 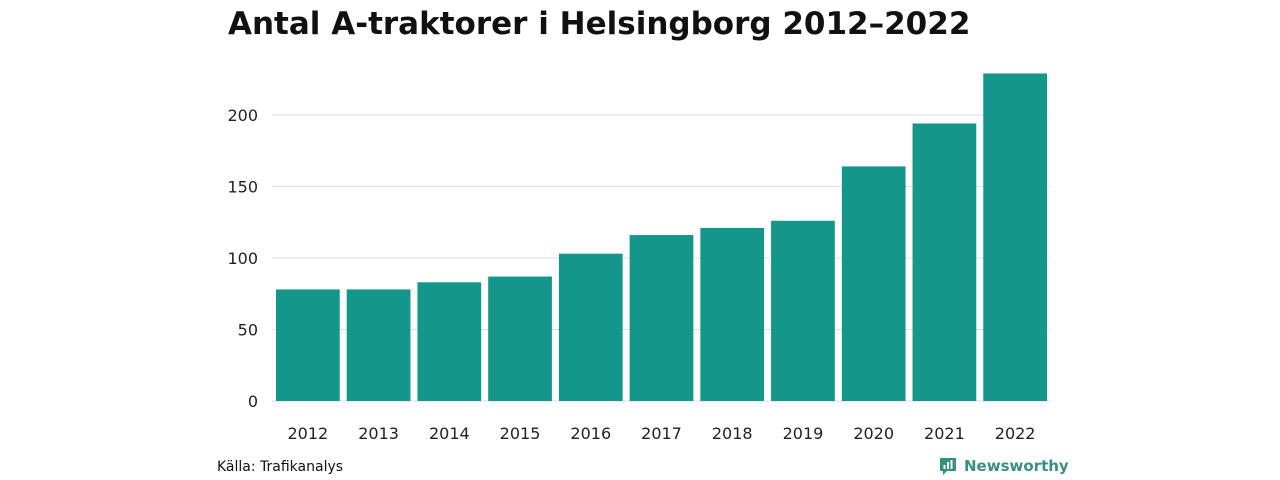 I want to click on bar-2019, so click(x=803, y=310).